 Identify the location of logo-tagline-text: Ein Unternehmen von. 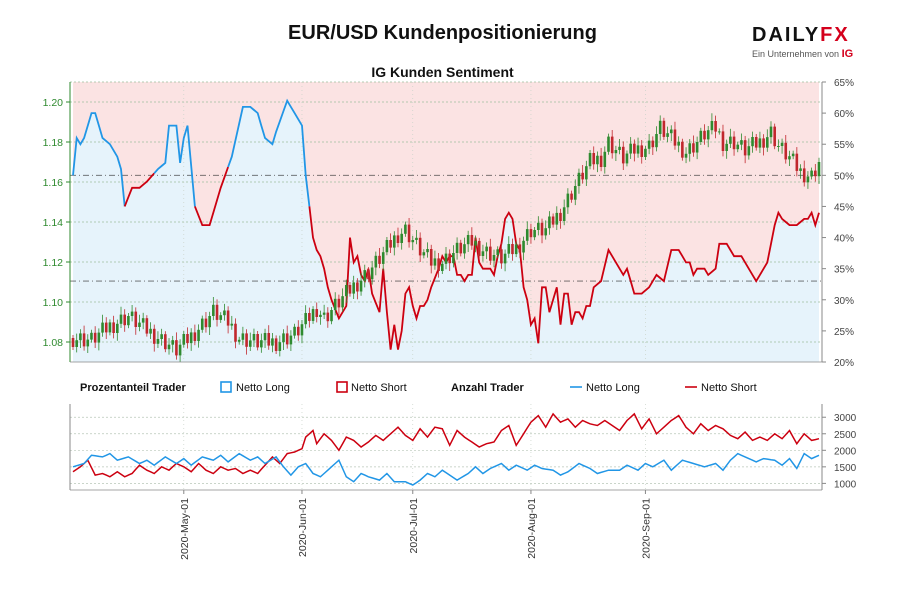
(796, 54).